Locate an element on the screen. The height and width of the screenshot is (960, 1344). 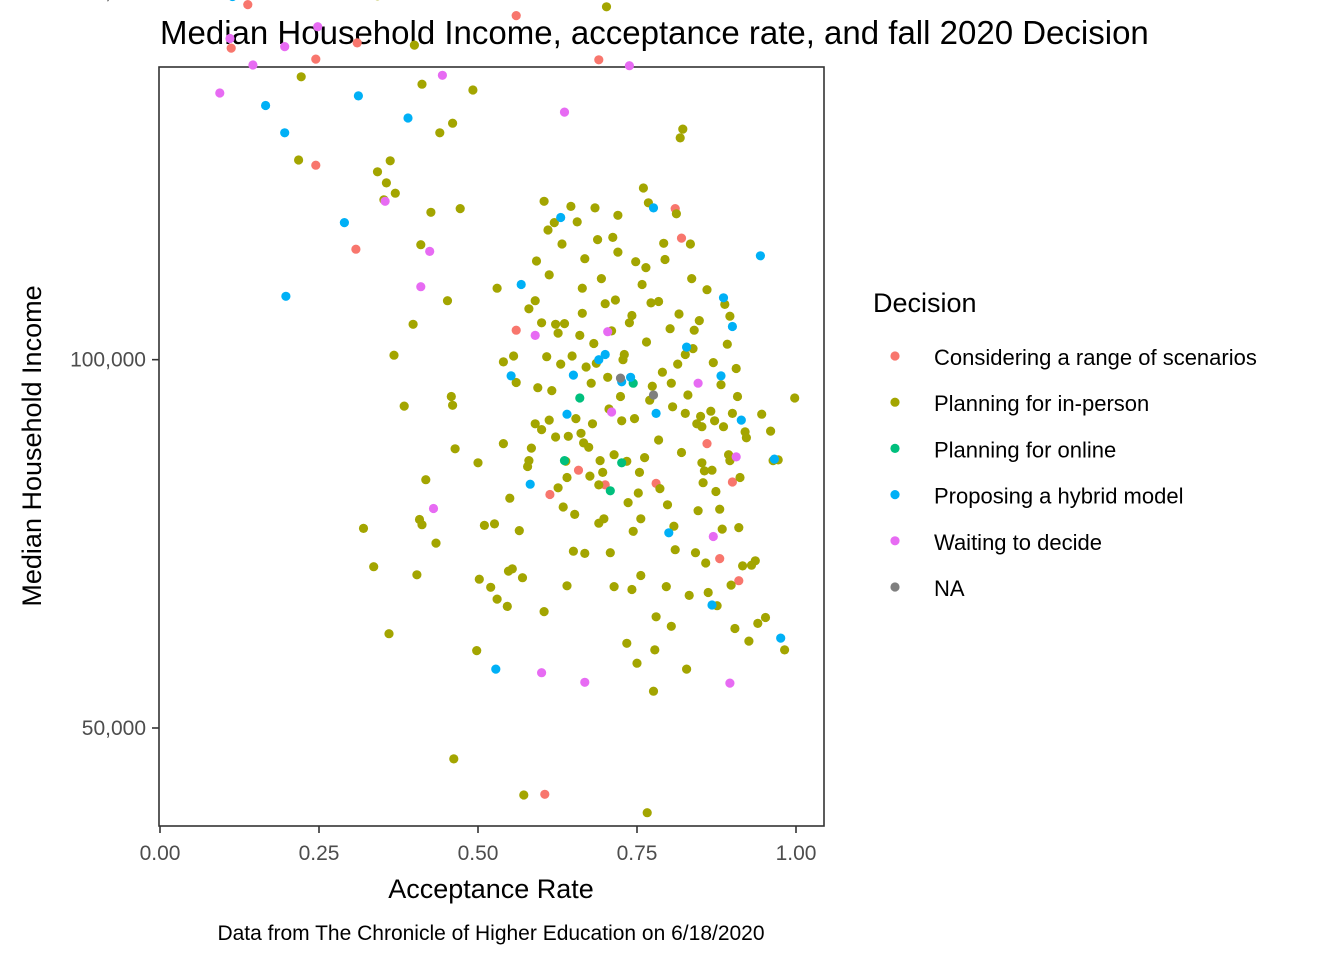
x-axis-title: Acceptance Rate is located at coordinates (491, 889).